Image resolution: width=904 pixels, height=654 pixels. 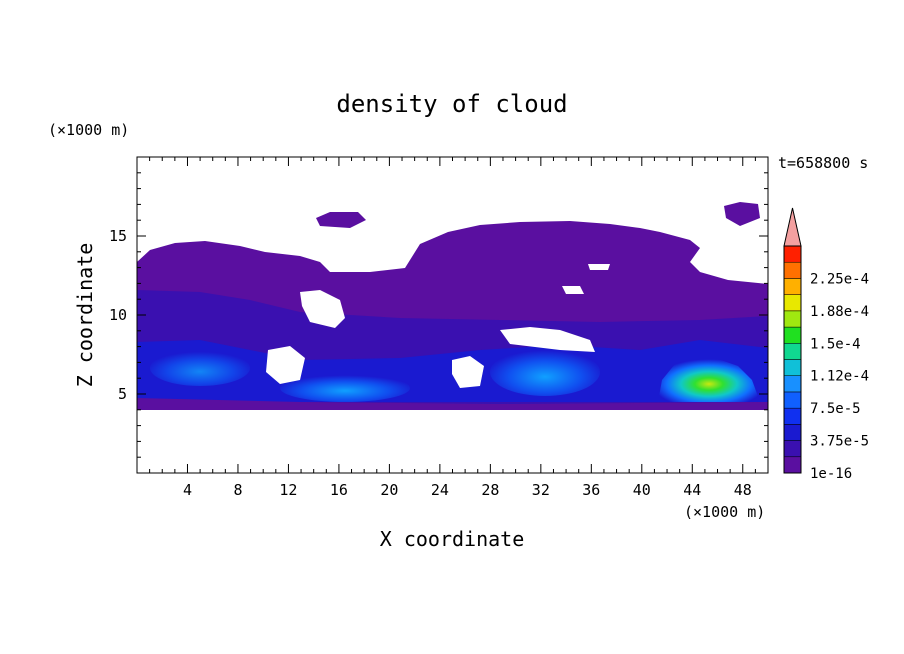 What do you see at coordinates (724, 512) in the screenshot?
I see `x-unit-label: (×1000 m)` at bounding box center [724, 512].